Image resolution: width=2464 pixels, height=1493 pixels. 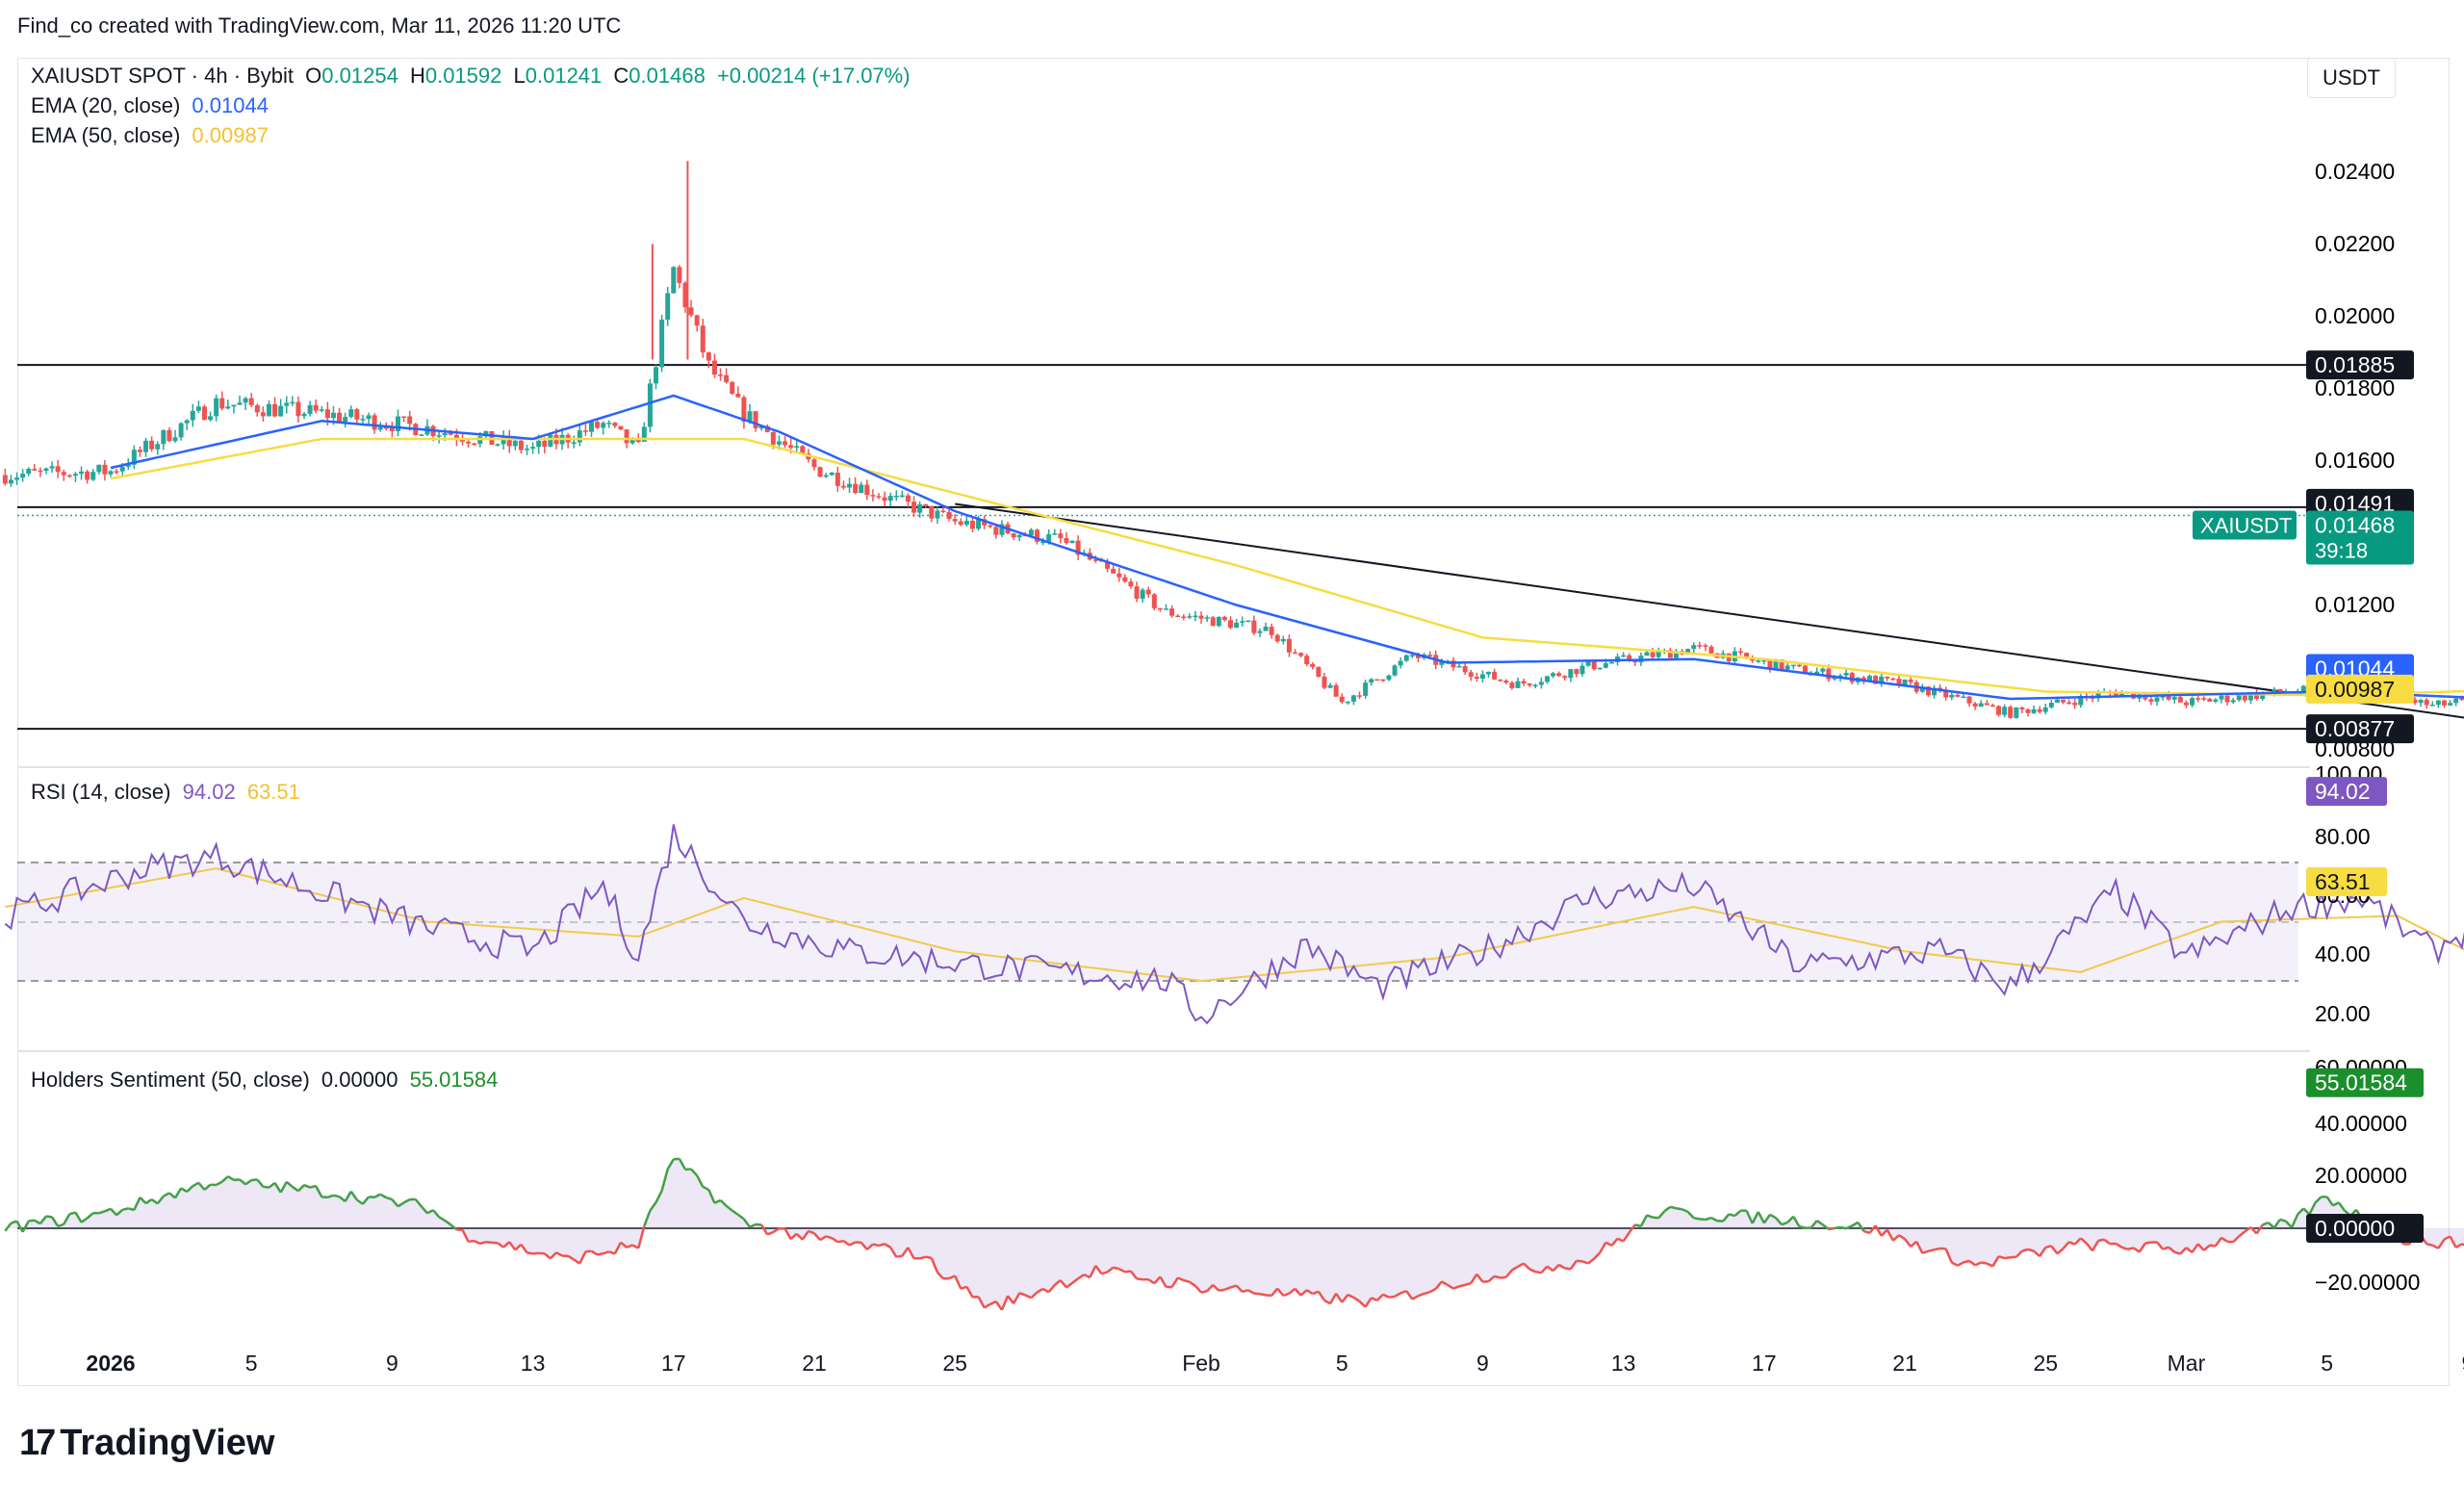 I want to click on svg-text: 63.51, so click(x=2343, y=881).